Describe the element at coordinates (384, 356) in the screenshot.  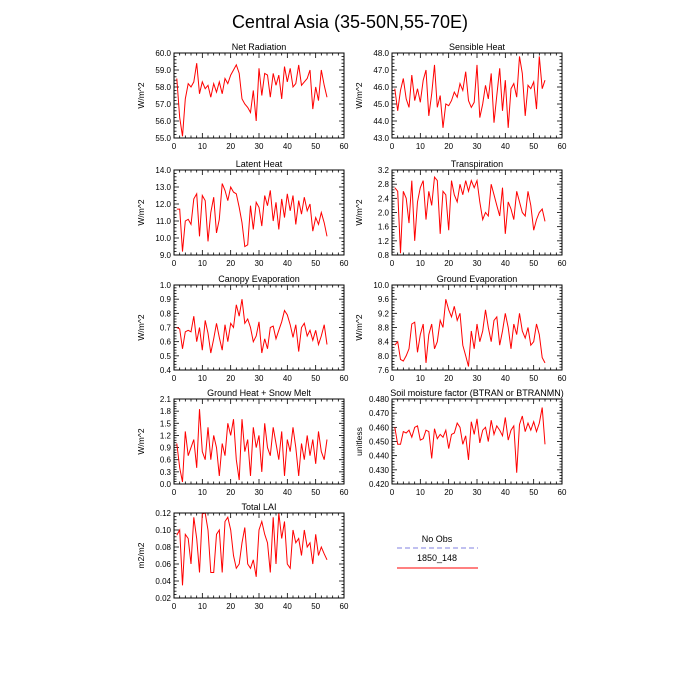
I see `y-tick-label: 8.0` at that location.